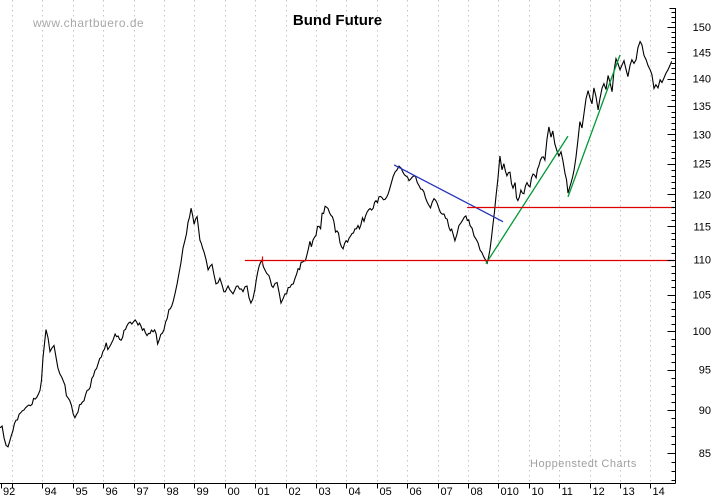  I want to click on y-axis-label: 130, so click(702, 135).